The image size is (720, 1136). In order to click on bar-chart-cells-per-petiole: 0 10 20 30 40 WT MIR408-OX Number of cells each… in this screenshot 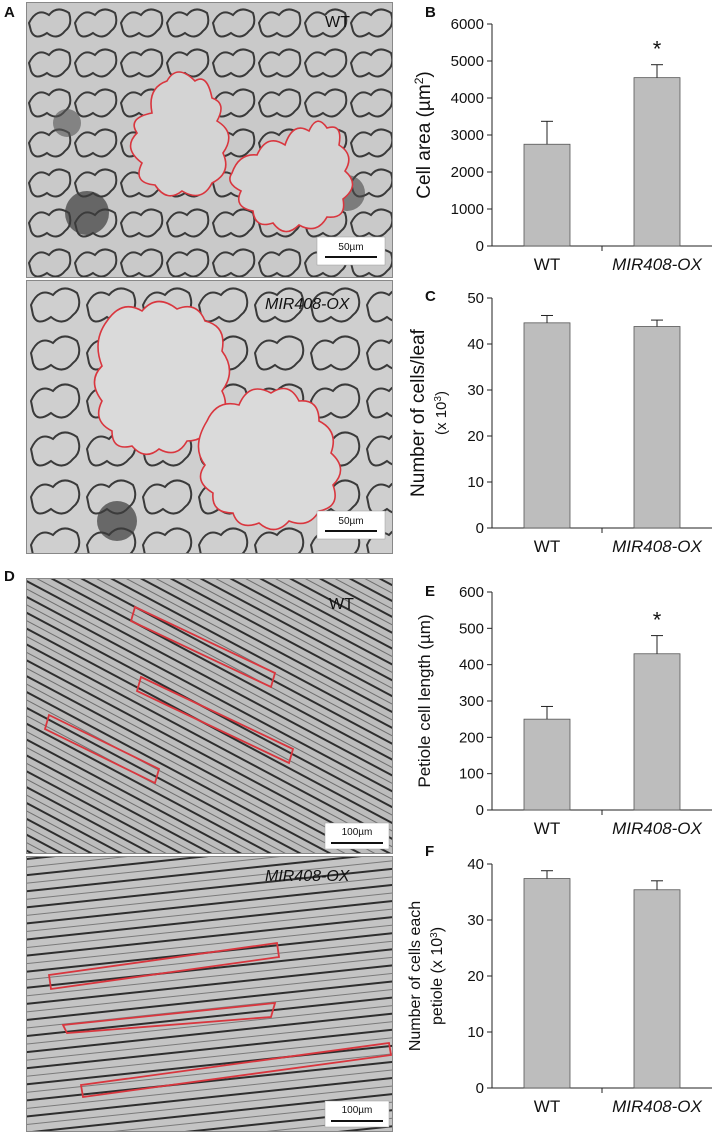, I will do `click(559, 986)`.